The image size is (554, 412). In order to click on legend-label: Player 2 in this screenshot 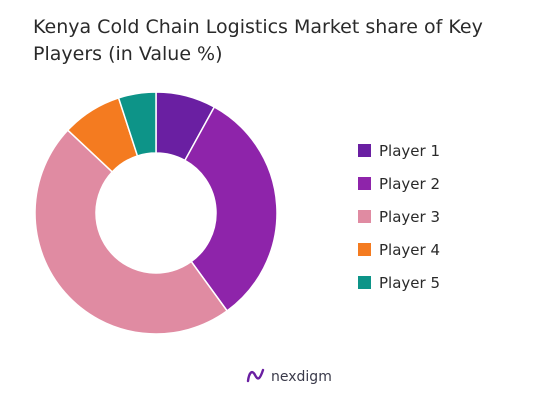, I will do `click(409, 183)`.